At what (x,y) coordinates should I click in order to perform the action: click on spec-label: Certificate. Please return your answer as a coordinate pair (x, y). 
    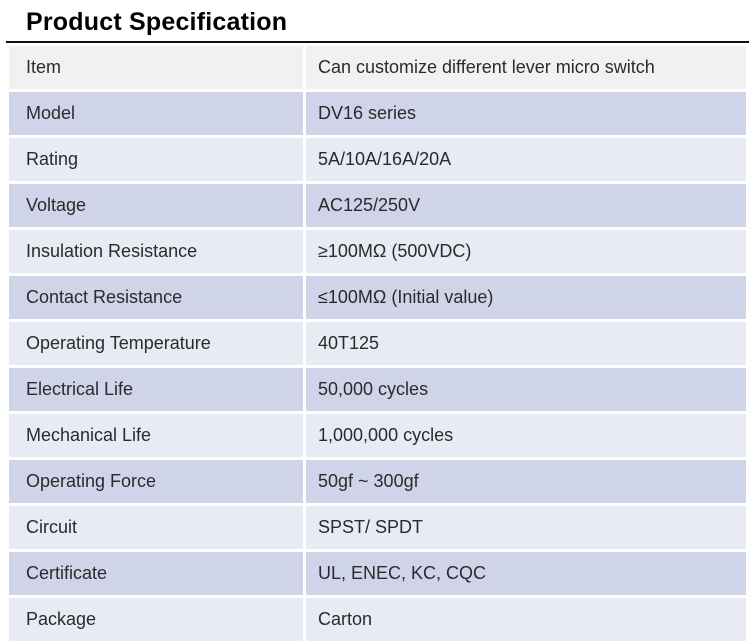
    Looking at the image, I should click on (156, 573).